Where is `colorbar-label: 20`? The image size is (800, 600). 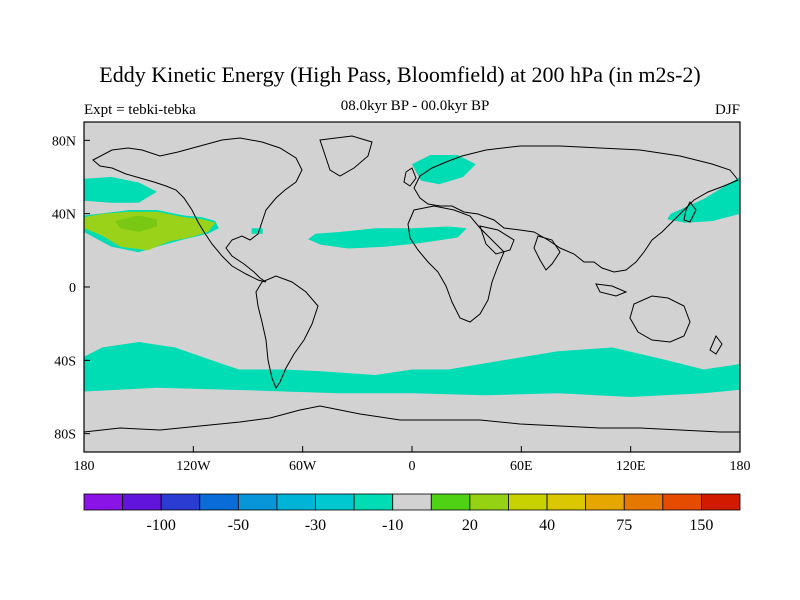
colorbar-label: 20 is located at coordinates (470, 525).